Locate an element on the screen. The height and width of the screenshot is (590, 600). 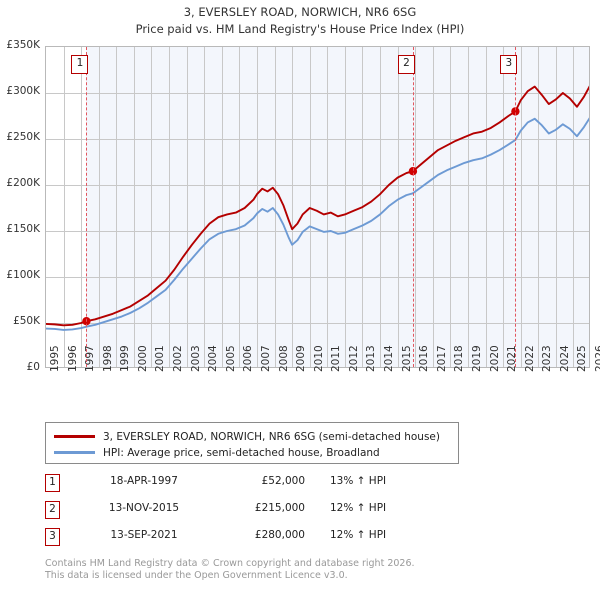
sale-marker-flag-3: 3 is located at coordinates (509, 64).